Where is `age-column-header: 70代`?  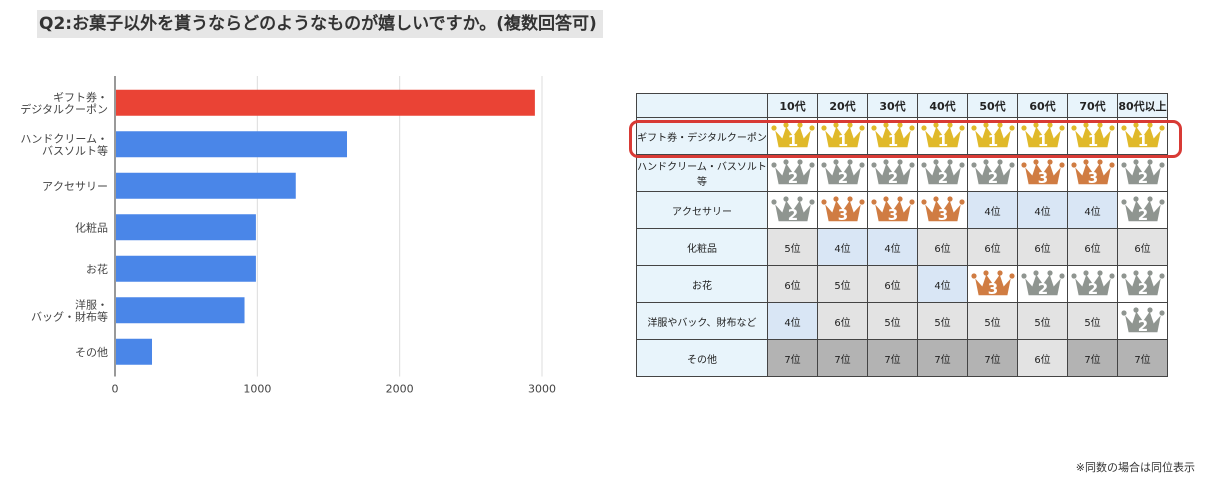
age-column-header: 70代 is located at coordinates (1092, 105).